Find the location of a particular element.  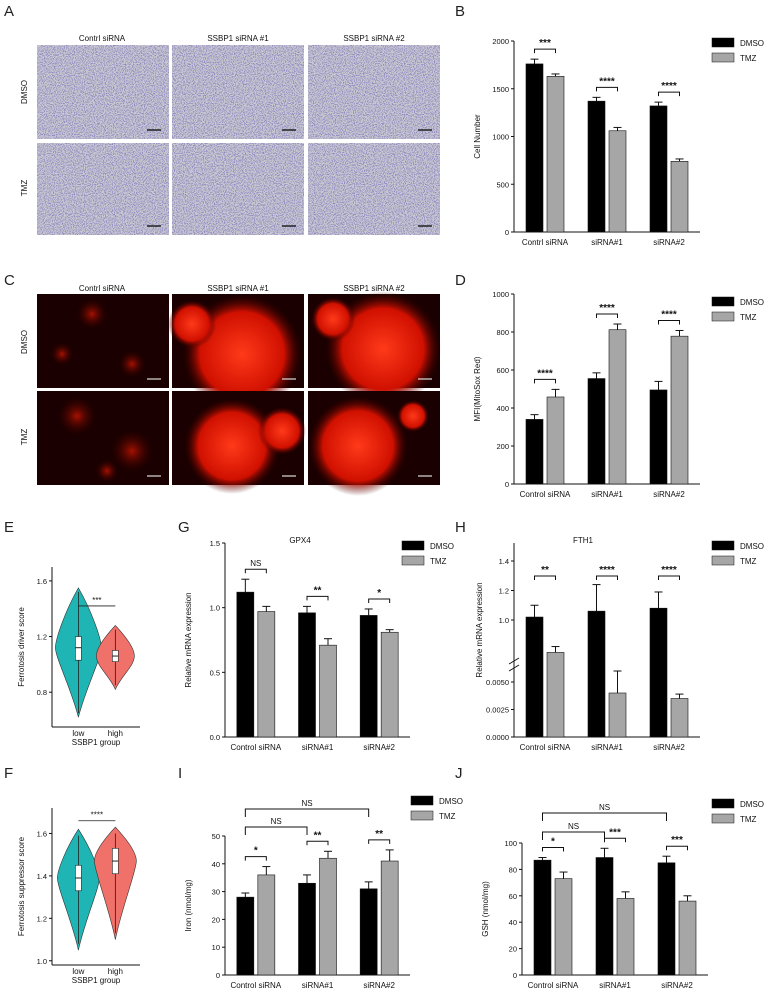

x-tick-label-e-1: low is located at coordinates (78, 733).